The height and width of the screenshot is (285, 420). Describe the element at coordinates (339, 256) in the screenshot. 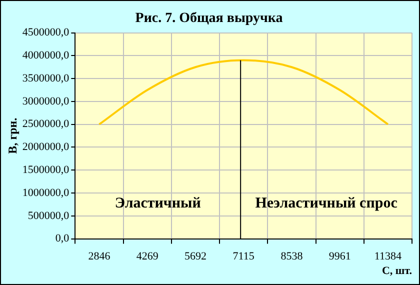

I see `x-tick-label: 9961` at that location.